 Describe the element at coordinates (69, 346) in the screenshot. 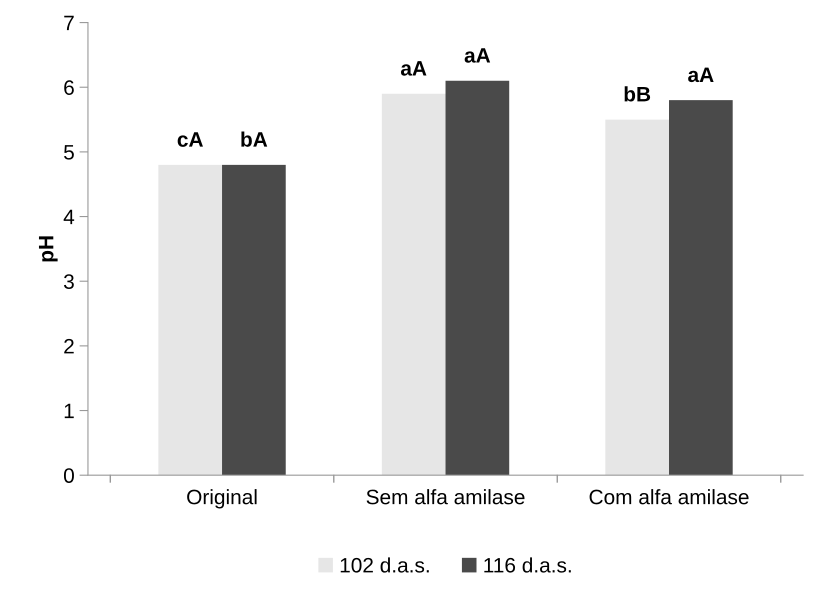

I see `y-tick-label: 2` at that location.